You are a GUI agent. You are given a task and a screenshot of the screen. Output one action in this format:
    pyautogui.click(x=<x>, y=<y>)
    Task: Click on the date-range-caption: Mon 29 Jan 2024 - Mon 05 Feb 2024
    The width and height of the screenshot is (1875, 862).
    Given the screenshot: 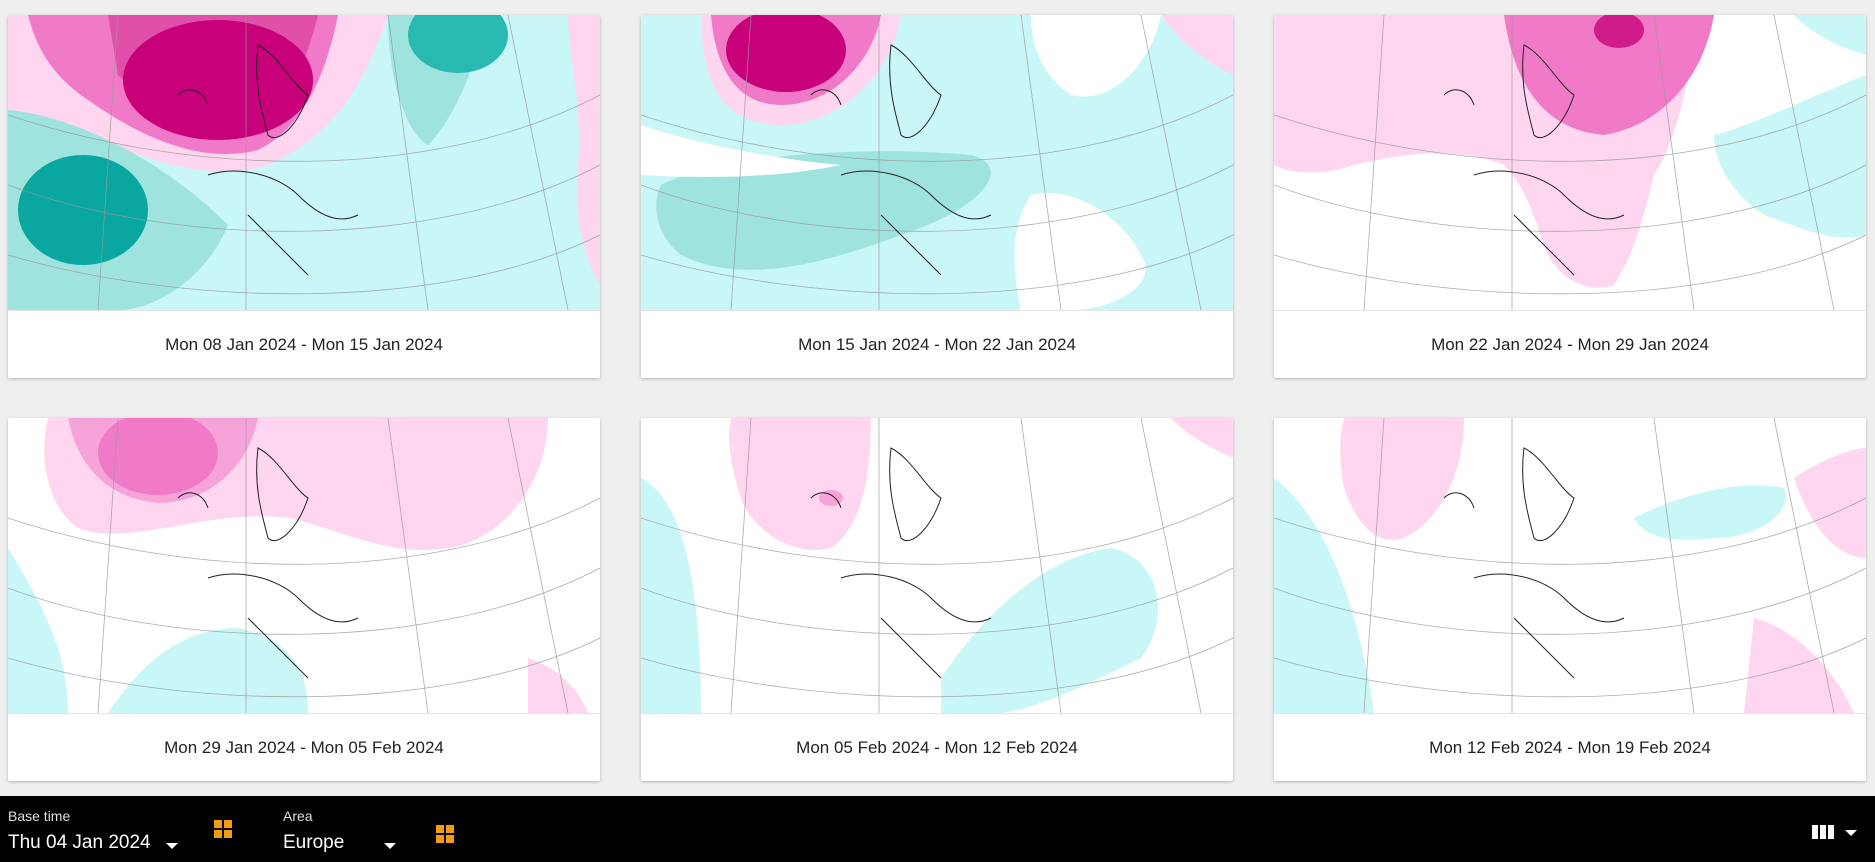 What is the action you would take?
    pyautogui.click(x=304, y=747)
    